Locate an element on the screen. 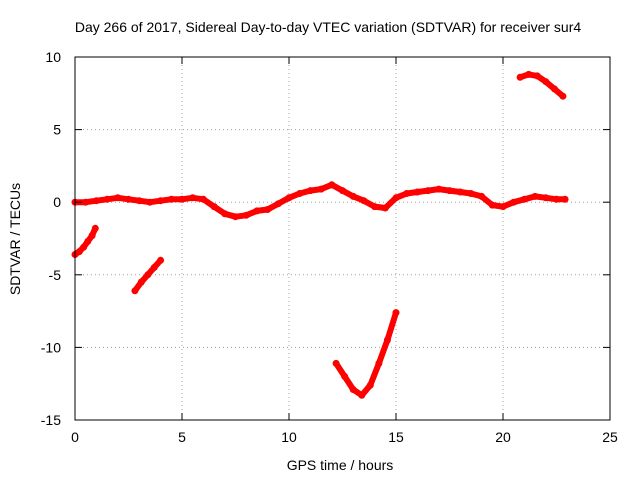 Image resolution: width=640 pixels, height=480 pixels. x-tick-label: 20 is located at coordinates (503, 437).